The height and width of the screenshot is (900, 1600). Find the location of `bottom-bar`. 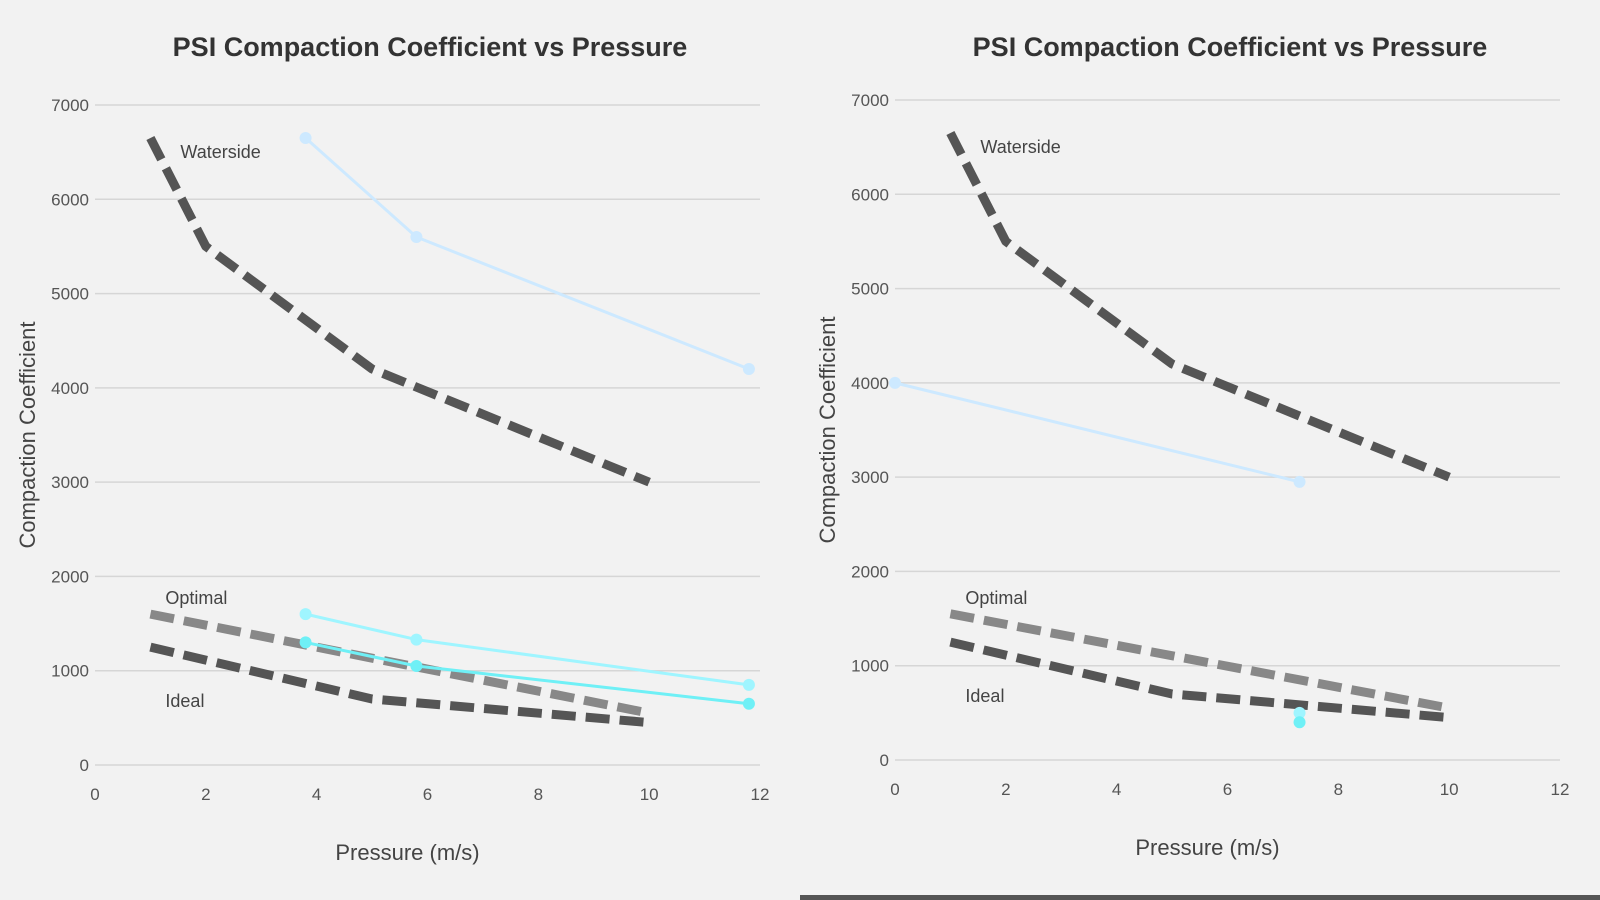

bottom-bar is located at coordinates (1200, 897).